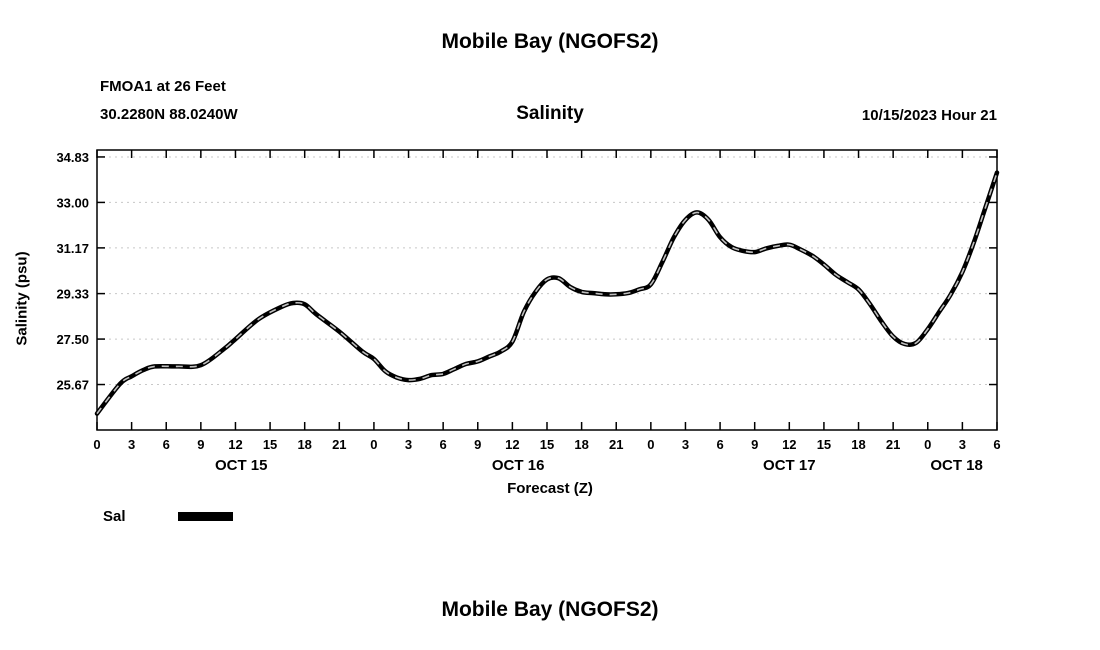 This screenshot has height=650, width=1100. Describe the element at coordinates (205, 516) in the screenshot. I see `legend-line-swatch` at that location.